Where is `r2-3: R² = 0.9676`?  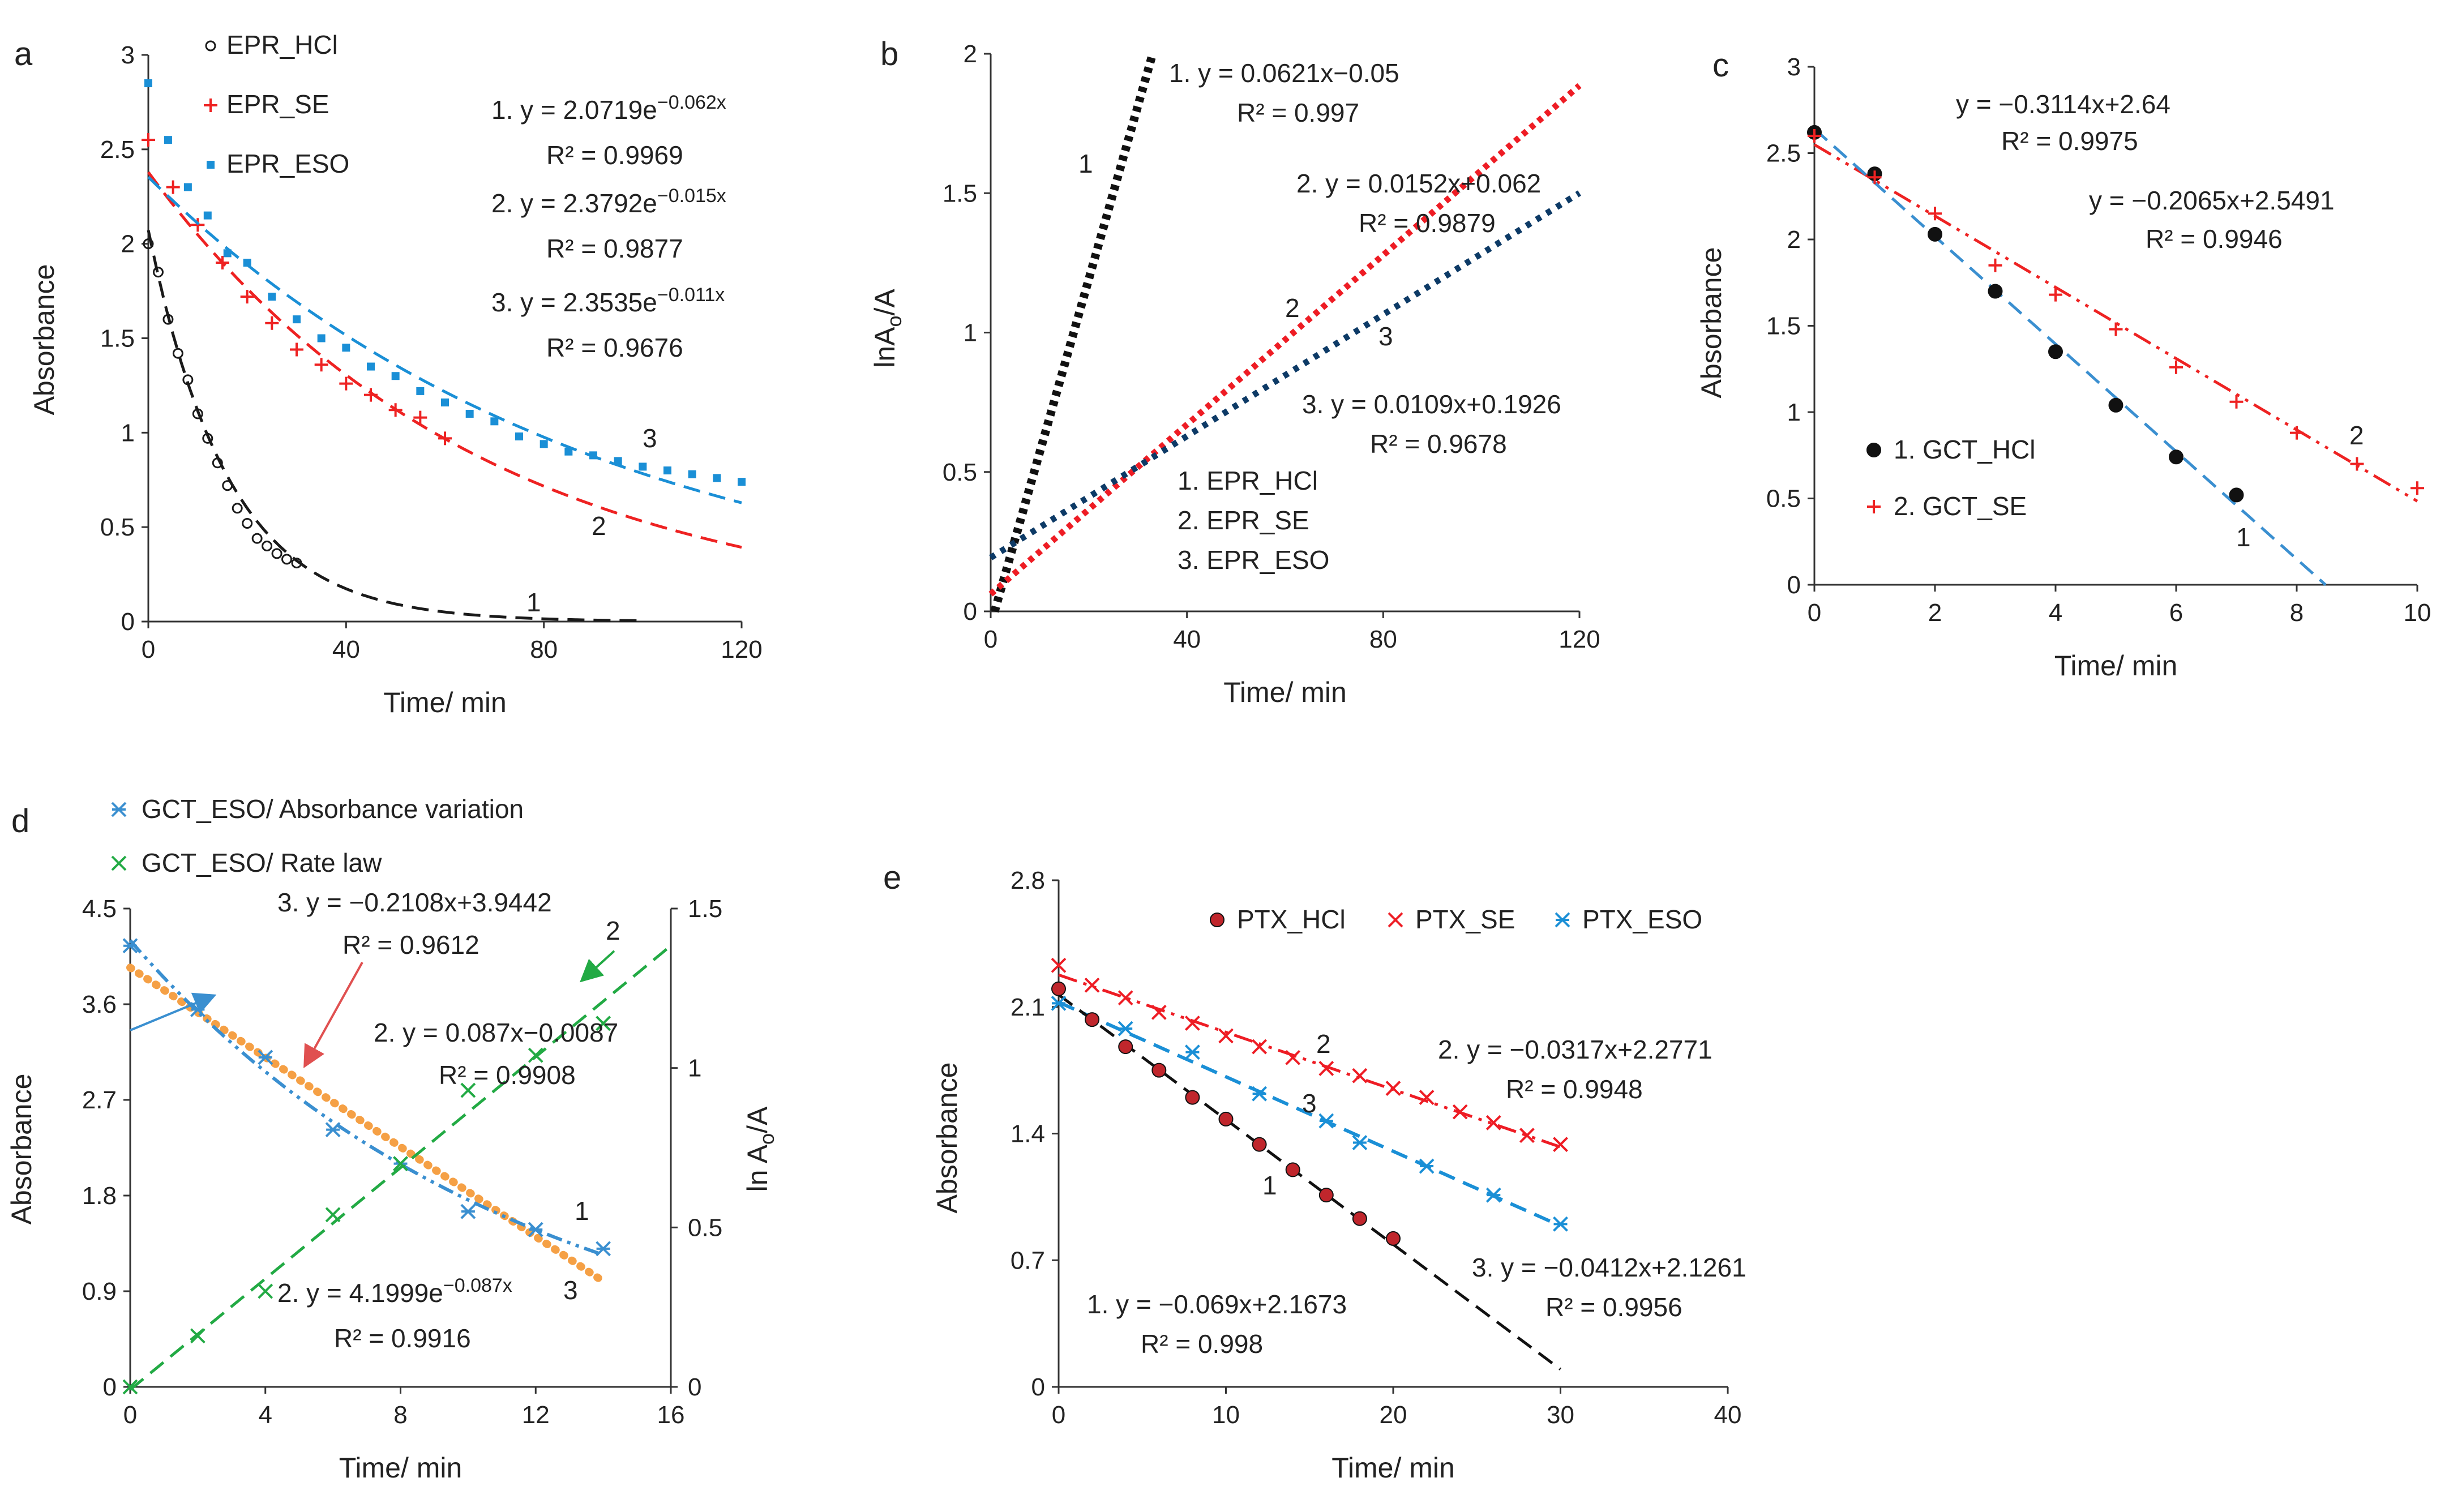 r2-3: R² = 0.9676 is located at coordinates (615, 348).